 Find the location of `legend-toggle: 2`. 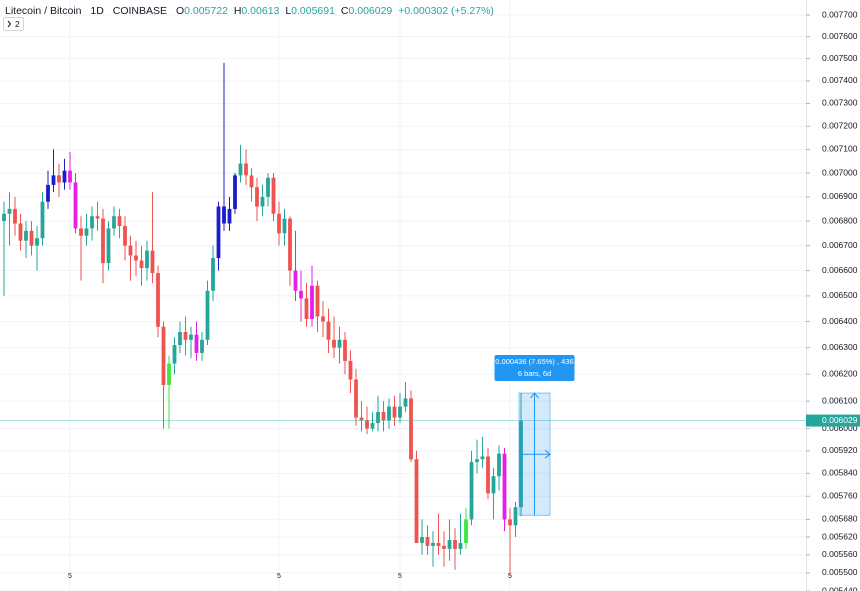

legend-toggle: 2 is located at coordinates (13, 24).